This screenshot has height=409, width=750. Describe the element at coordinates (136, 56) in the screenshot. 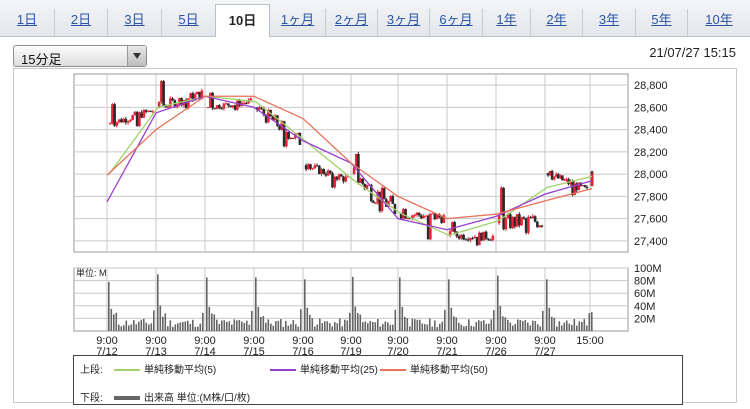

I see `dropdown-arrow-icon` at that location.